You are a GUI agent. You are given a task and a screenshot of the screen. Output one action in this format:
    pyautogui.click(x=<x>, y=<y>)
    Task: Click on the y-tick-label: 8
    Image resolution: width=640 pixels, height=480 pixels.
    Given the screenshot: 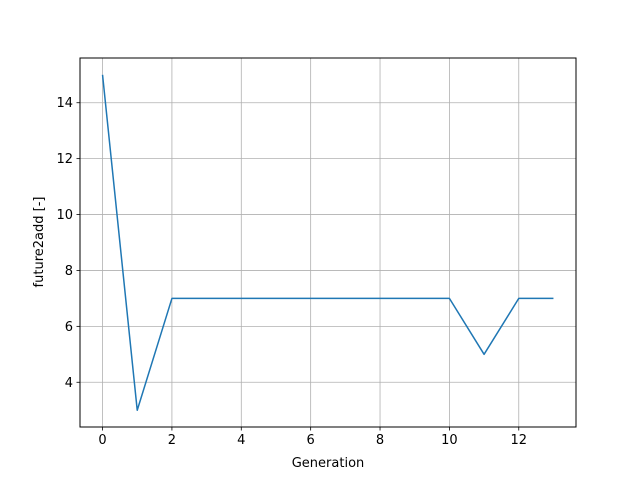 What is the action you would take?
    pyautogui.click(x=69, y=271)
    